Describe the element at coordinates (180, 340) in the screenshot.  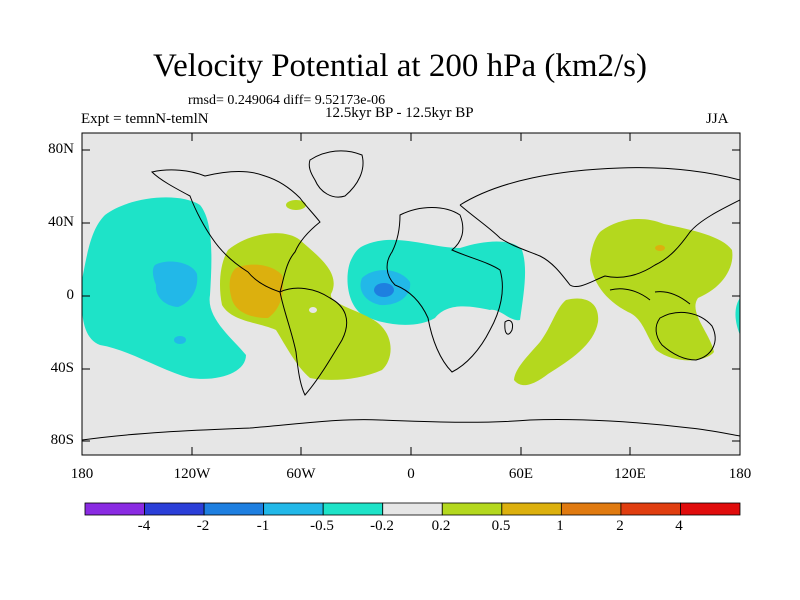
I see `contour-neg-small-patch` at that location.